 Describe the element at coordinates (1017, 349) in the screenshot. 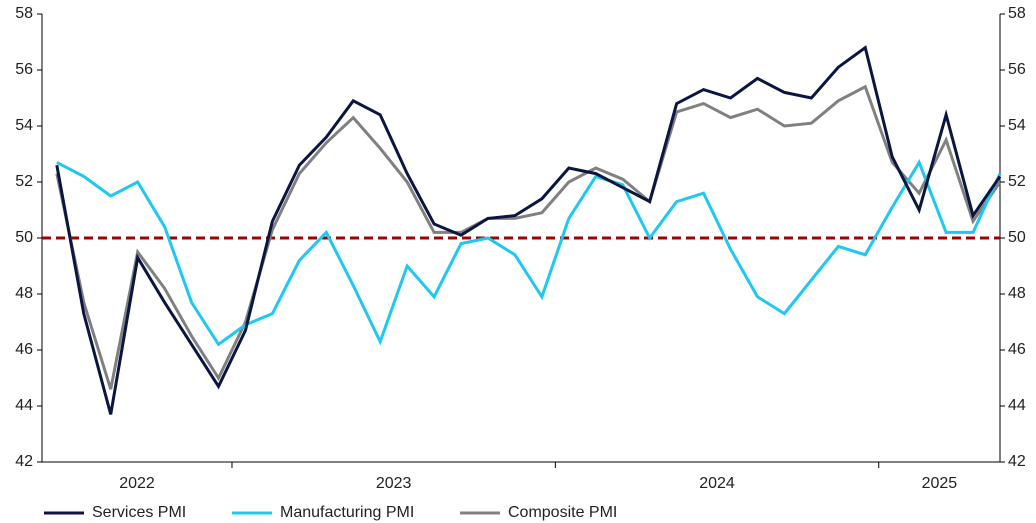

I see `y2-tick-label: 46` at that location.